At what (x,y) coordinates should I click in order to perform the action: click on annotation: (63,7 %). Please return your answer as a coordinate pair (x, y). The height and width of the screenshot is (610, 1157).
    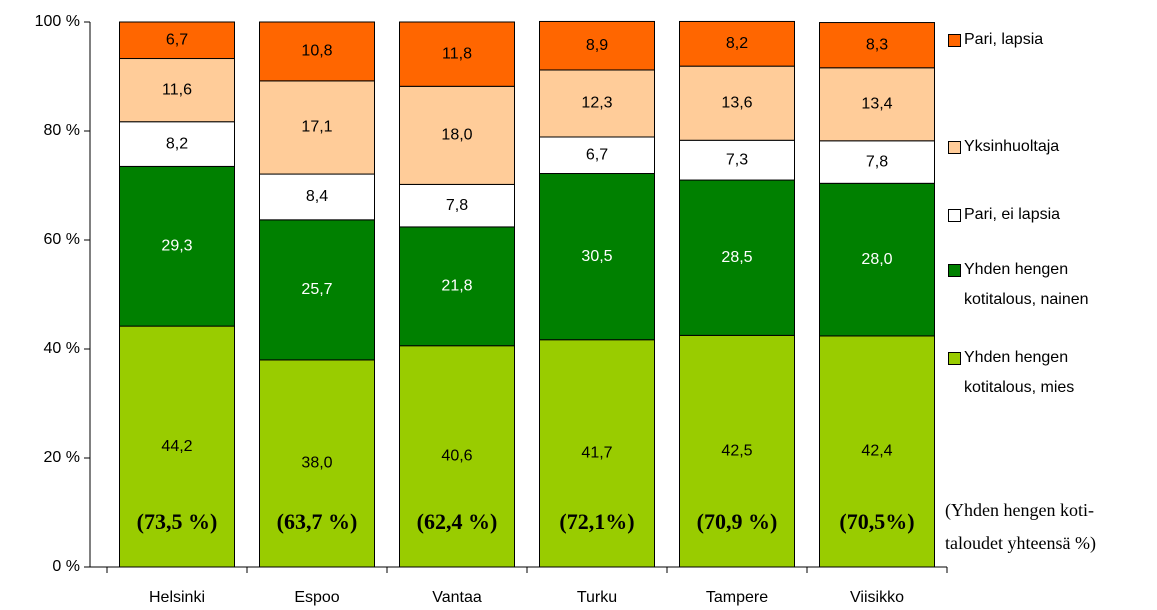
    Looking at the image, I should click on (317, 521).